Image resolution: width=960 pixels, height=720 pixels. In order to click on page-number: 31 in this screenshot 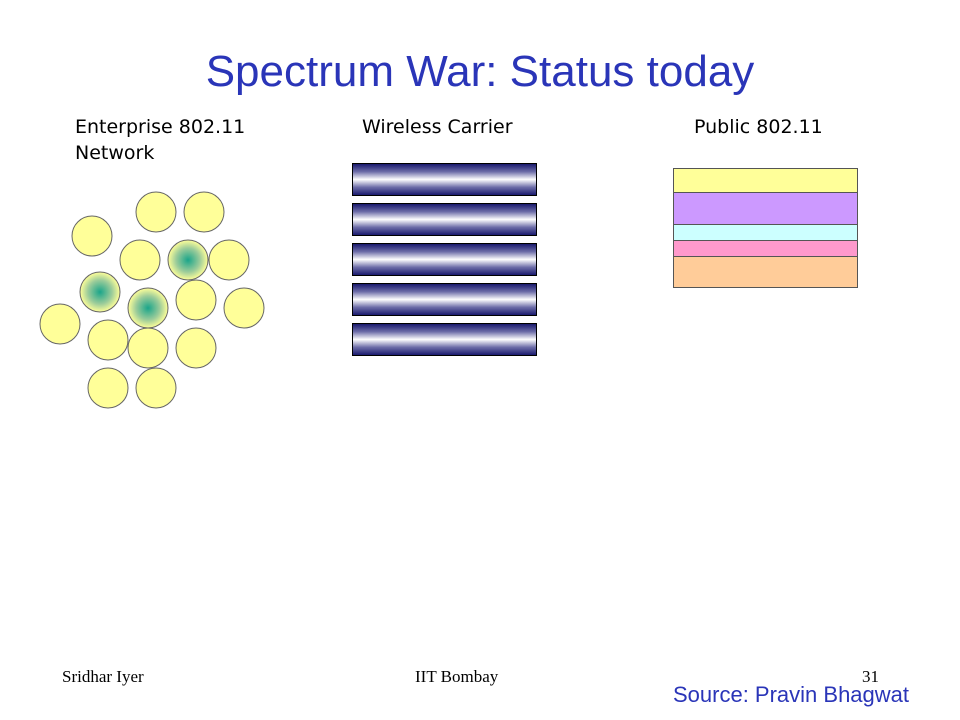, I will do `click(870, 676)`.